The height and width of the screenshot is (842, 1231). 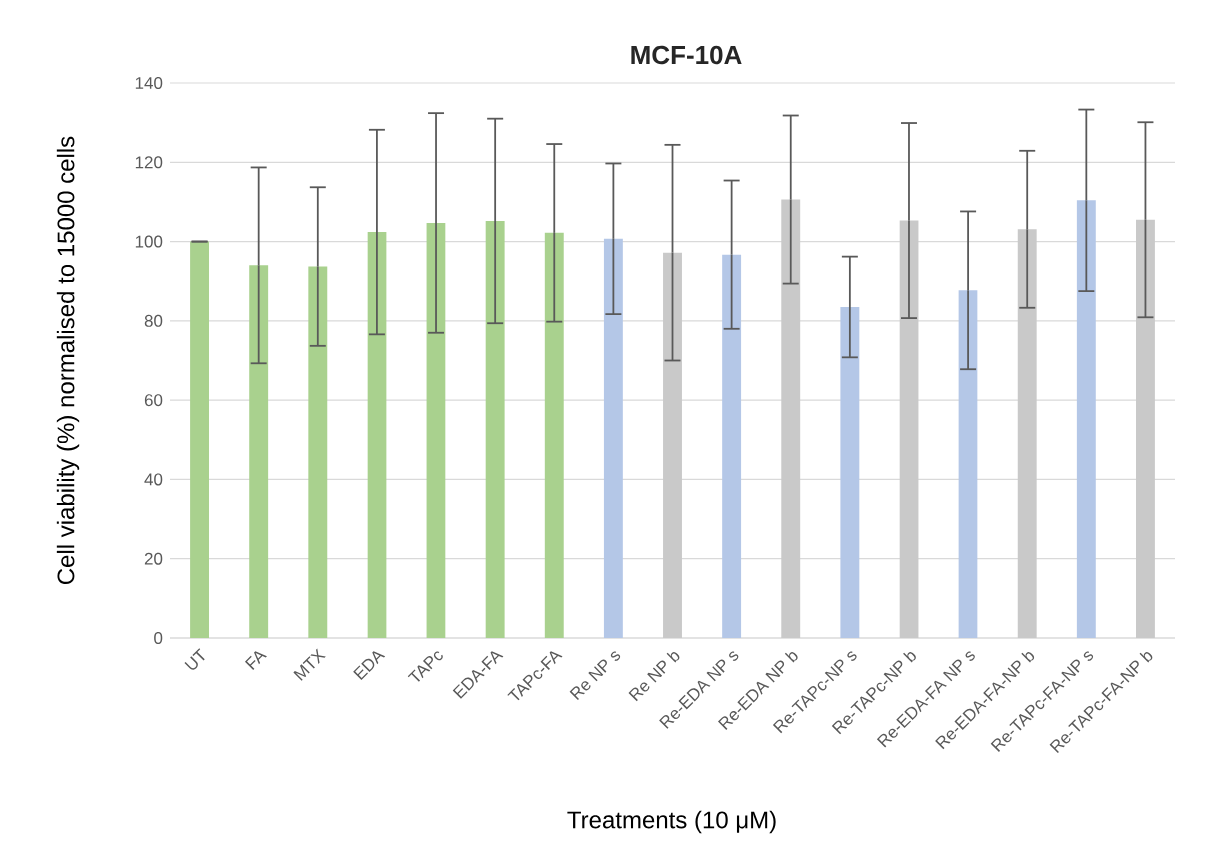 I want to click on x-tick-label: Re NP s, so click(x=595, y=676).